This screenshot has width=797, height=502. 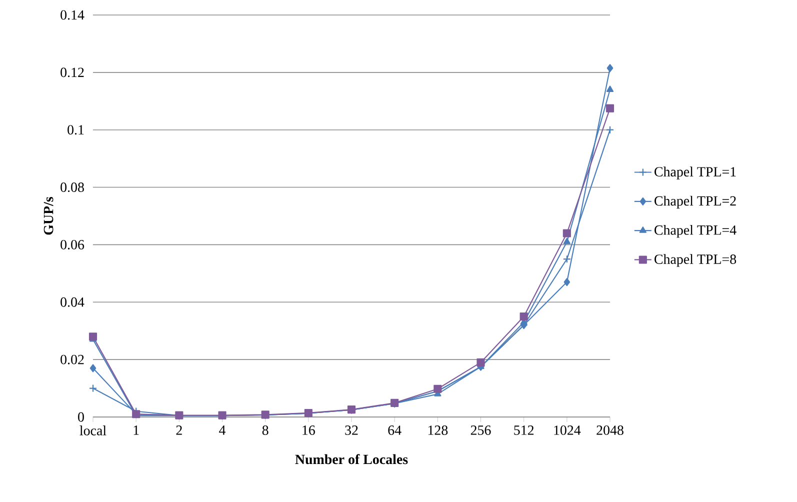 What do you see at coordinates (136, 430) in the screenshot?
I see `x-tick-label: 1` at bounding box center [136, 430].